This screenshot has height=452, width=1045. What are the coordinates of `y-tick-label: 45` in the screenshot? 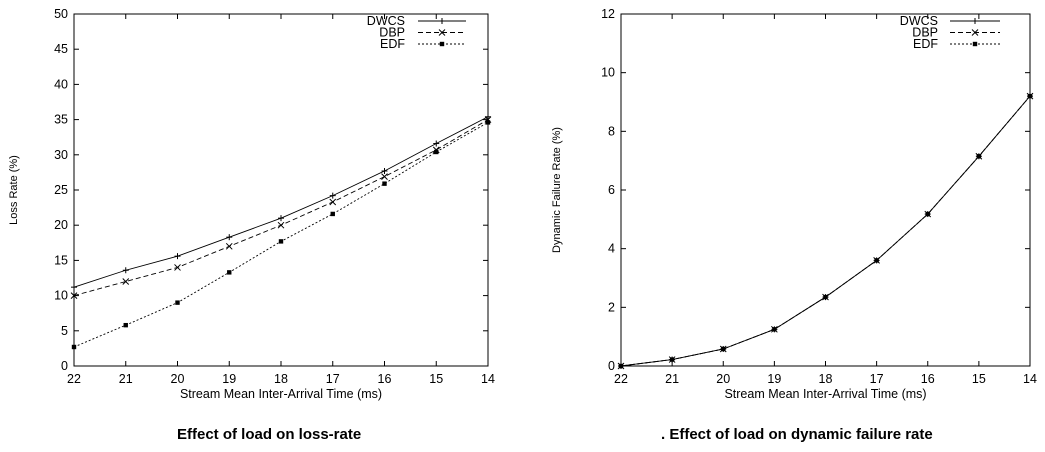 It's located at (61, 49).